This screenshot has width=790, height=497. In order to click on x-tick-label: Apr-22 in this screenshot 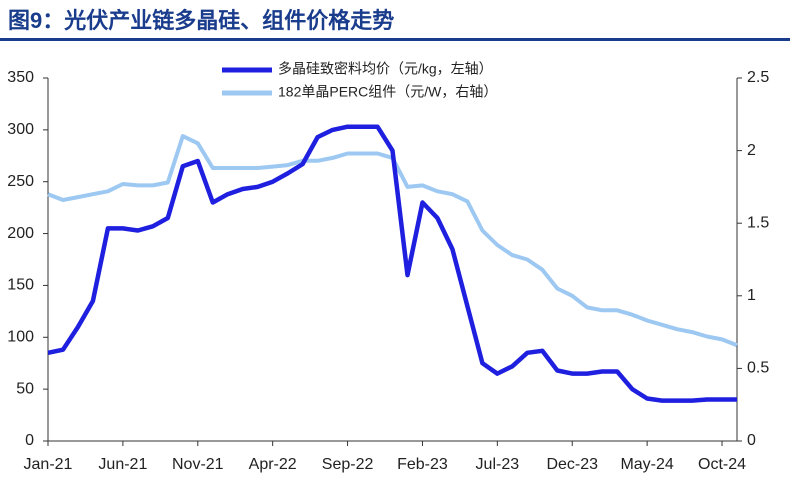, I will do `click(273, 464)`.